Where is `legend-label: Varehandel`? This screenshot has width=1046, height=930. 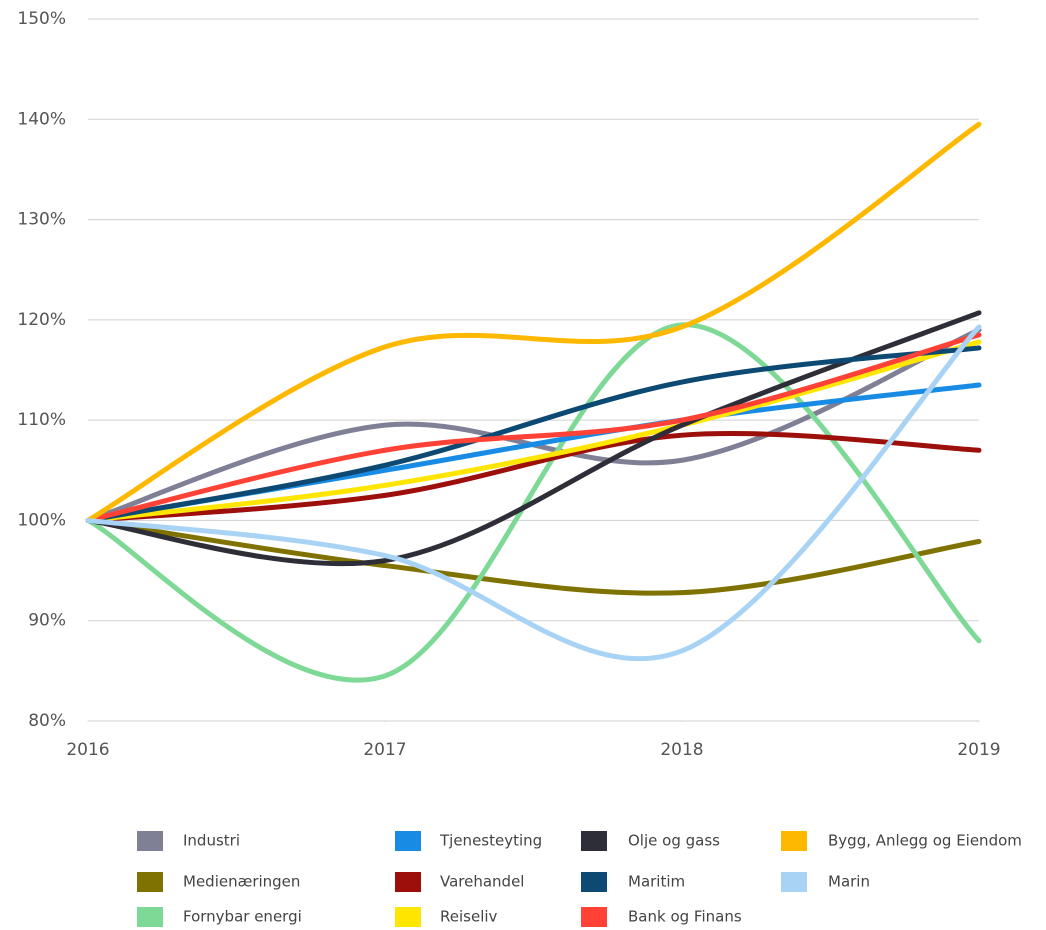 legend-label: Varehandel is located at coordinates (482, 882).